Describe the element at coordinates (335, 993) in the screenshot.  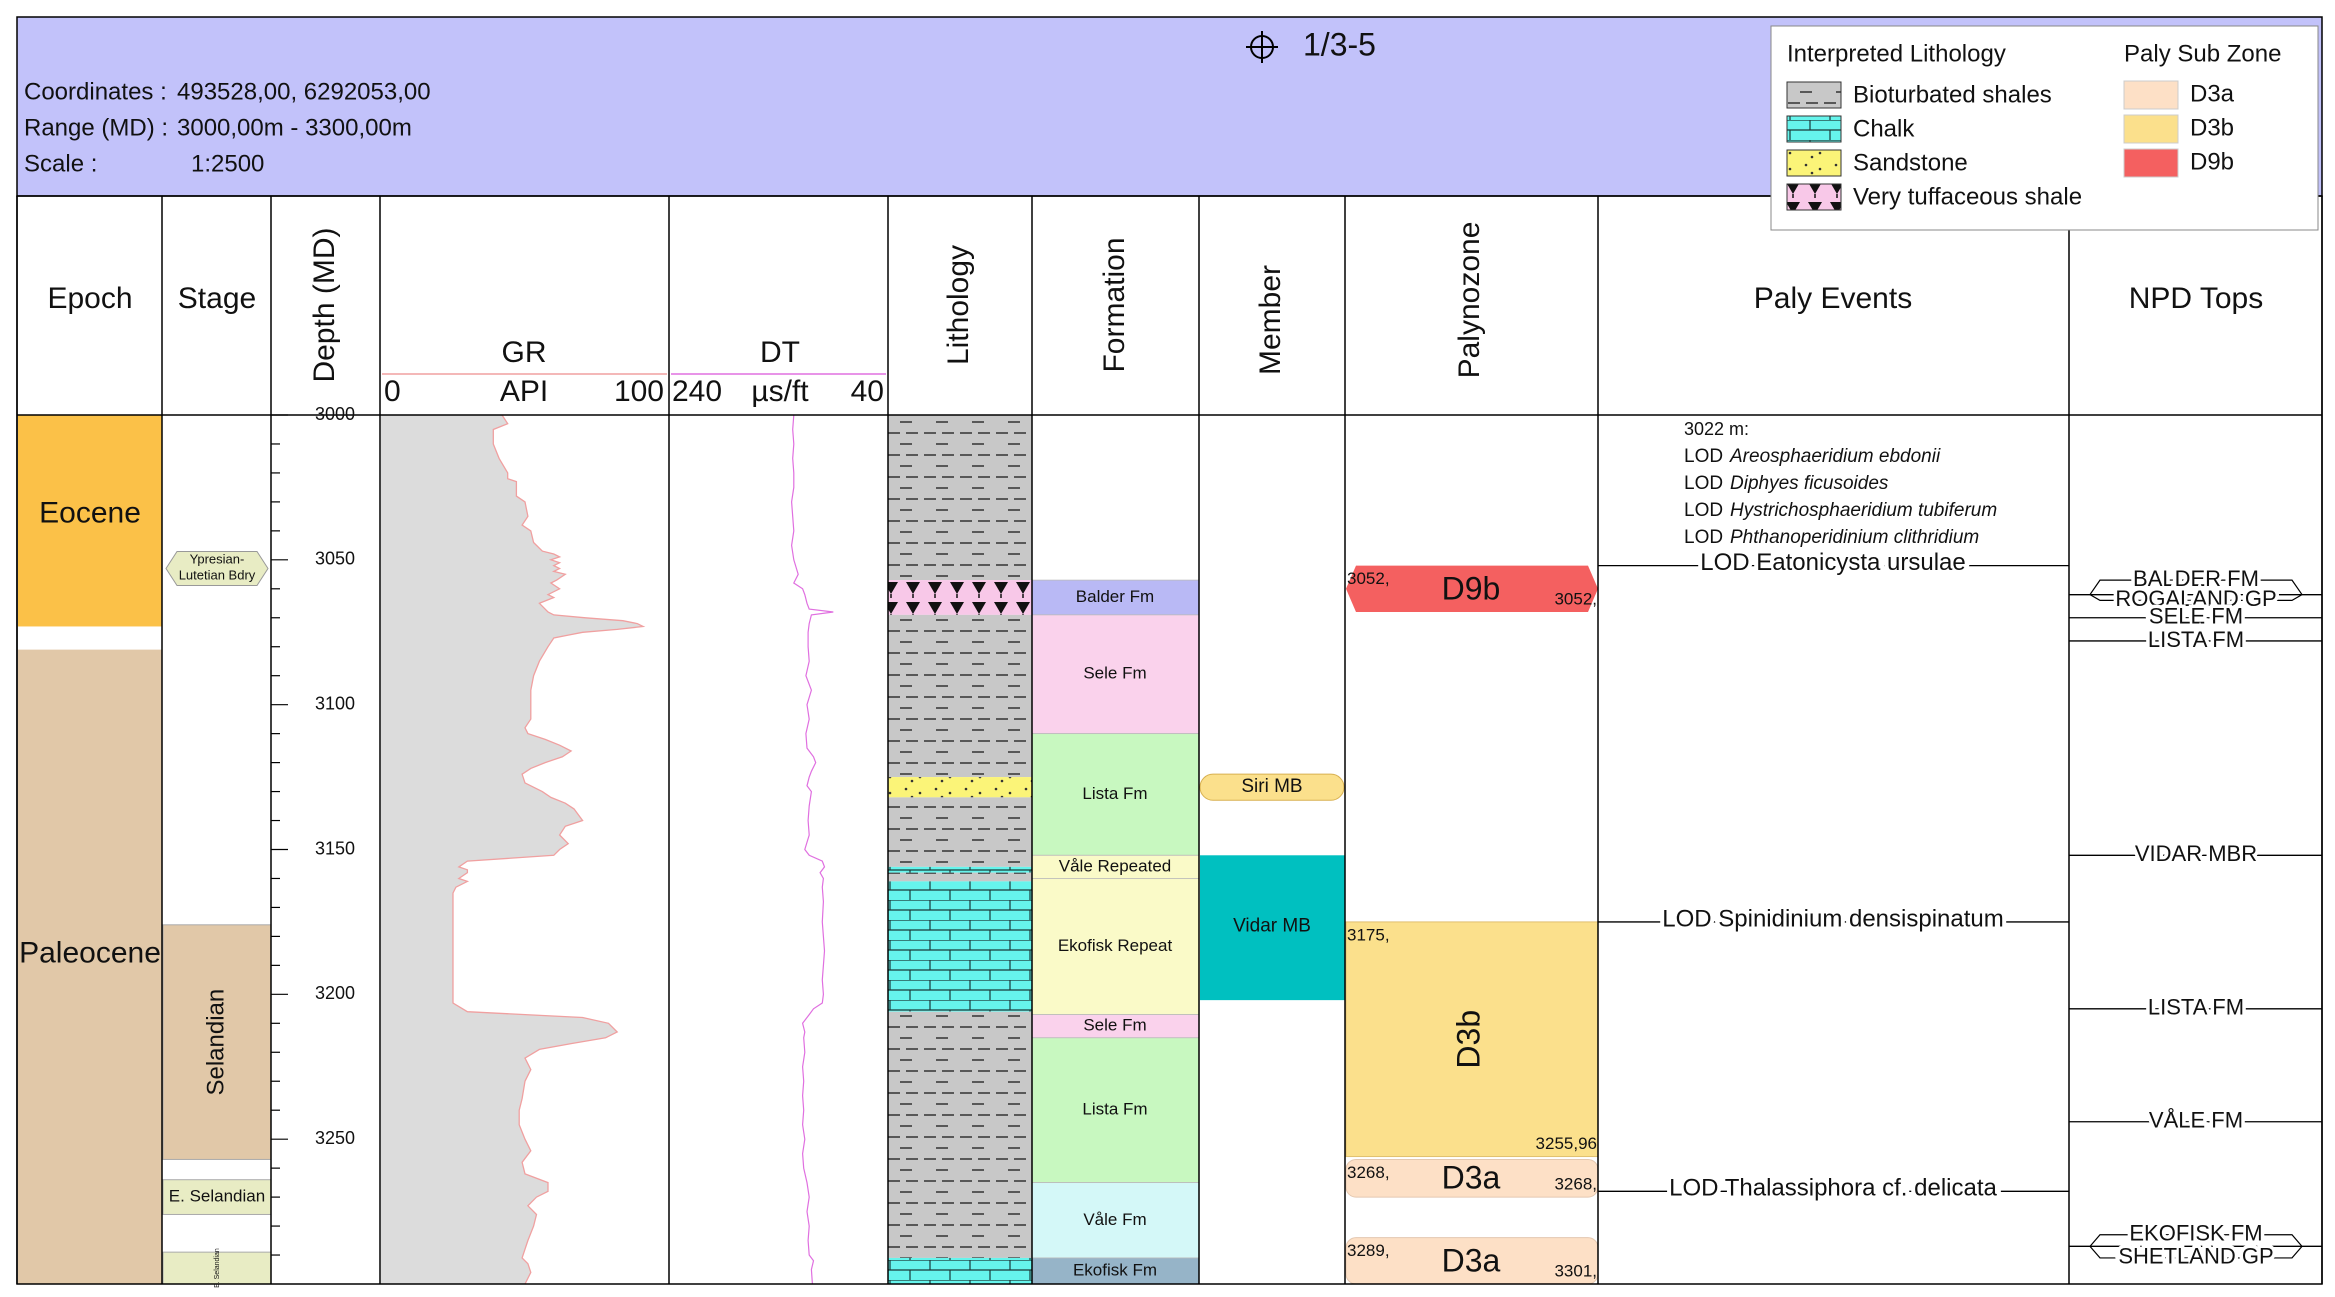
I see `depth-tick-label: 3200` at that location.